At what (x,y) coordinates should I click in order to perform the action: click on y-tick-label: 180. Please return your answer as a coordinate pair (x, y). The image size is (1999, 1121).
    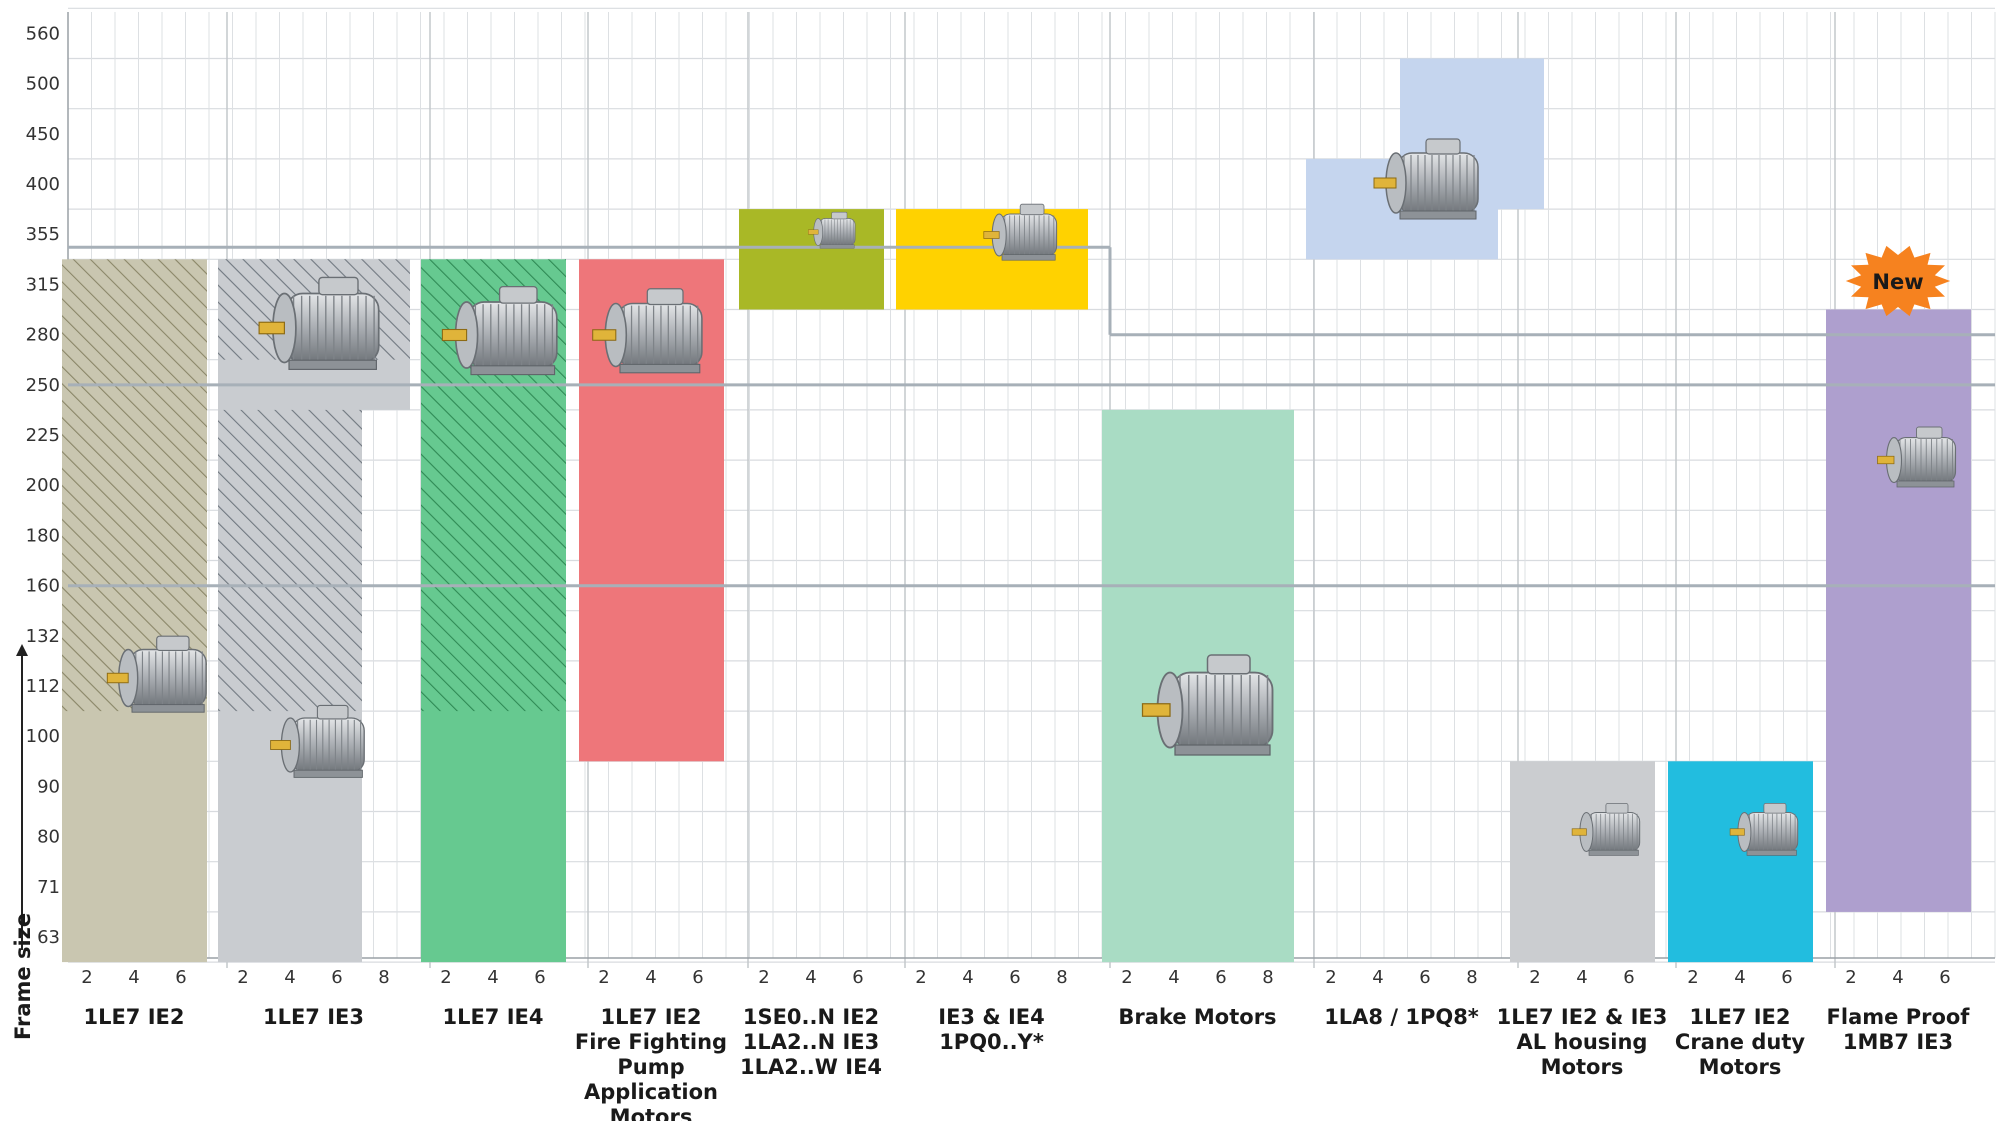
    Looking at the image, I should click on (43, 535).